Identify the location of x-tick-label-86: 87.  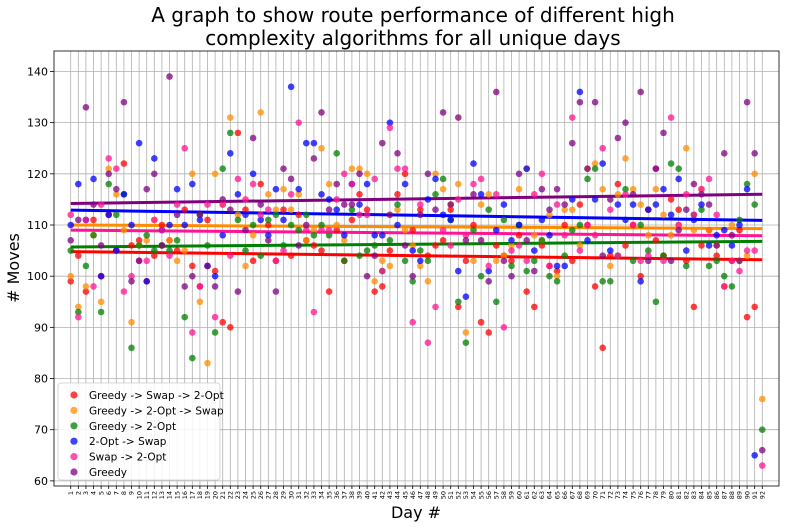
(724, 495).